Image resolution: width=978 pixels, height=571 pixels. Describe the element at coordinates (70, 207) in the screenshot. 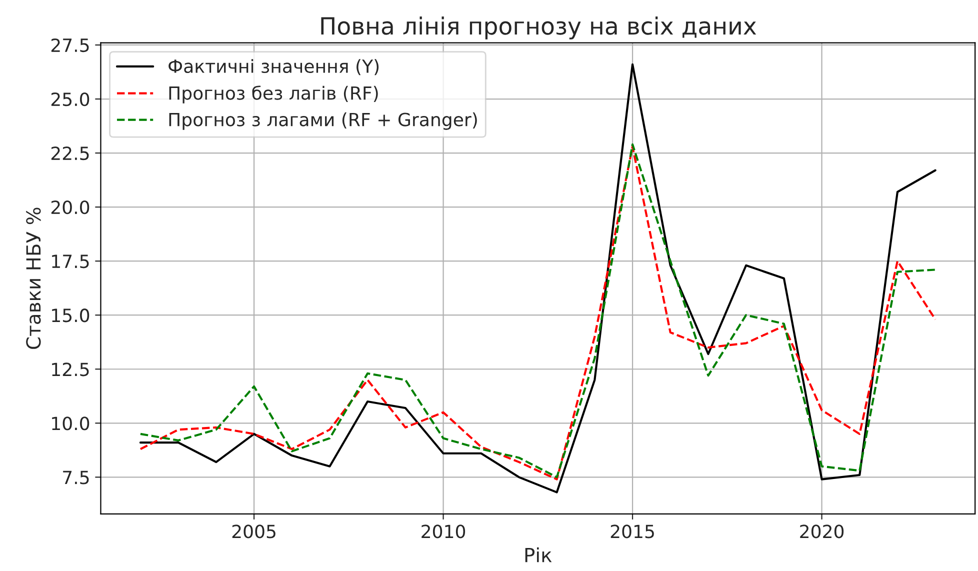

I see `y-tick-label: 20.0` at that location.